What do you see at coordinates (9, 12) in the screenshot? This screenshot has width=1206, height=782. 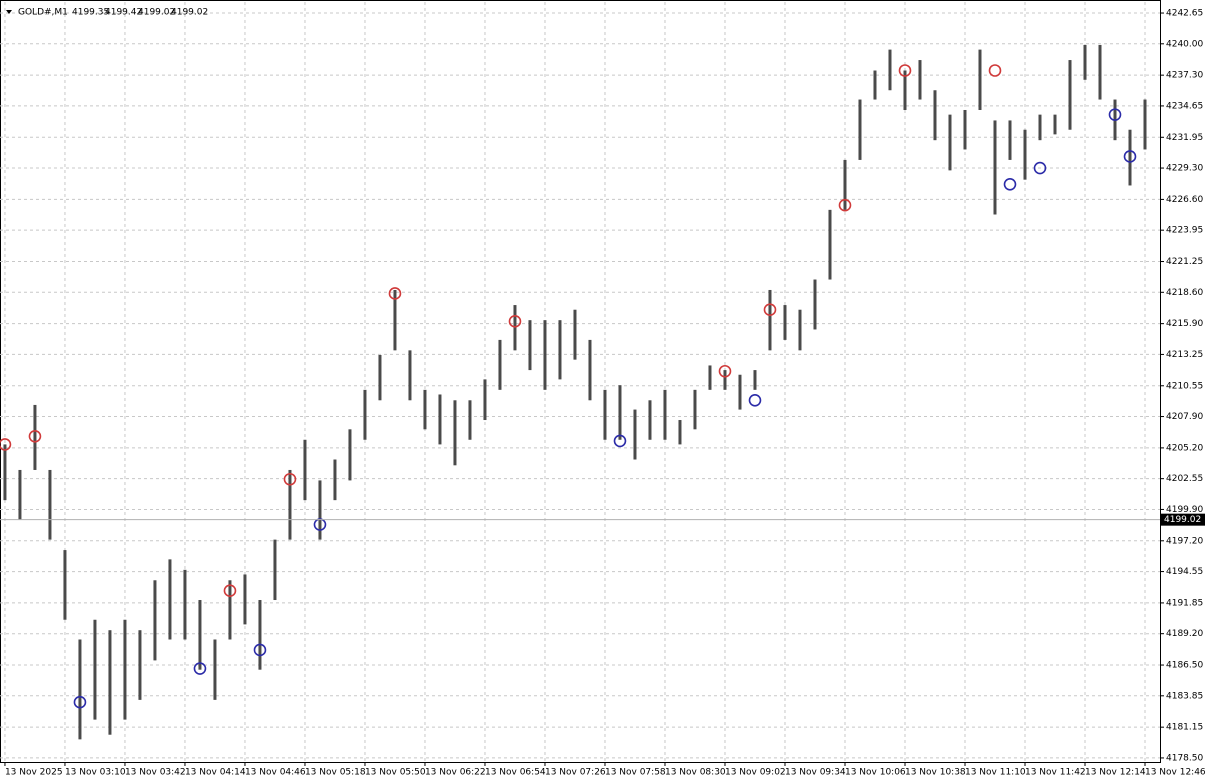 I see `menu-arrow` at bounding box center [9, 12].